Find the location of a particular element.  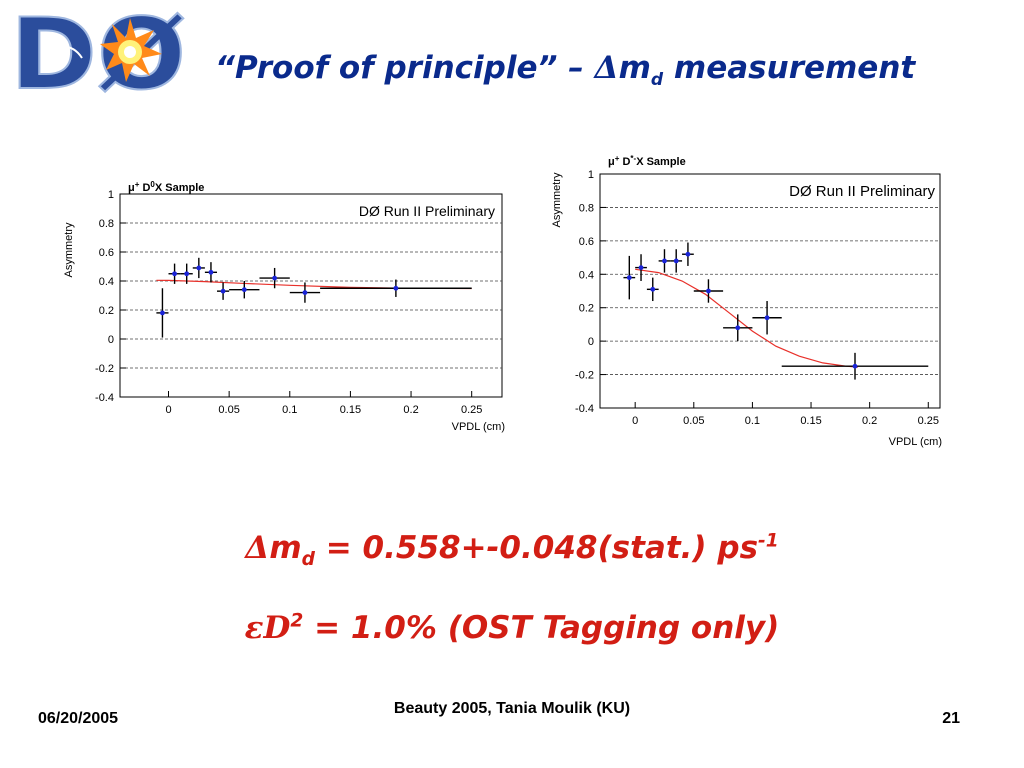

title-subscript: d is located at coordinates (657, 80).